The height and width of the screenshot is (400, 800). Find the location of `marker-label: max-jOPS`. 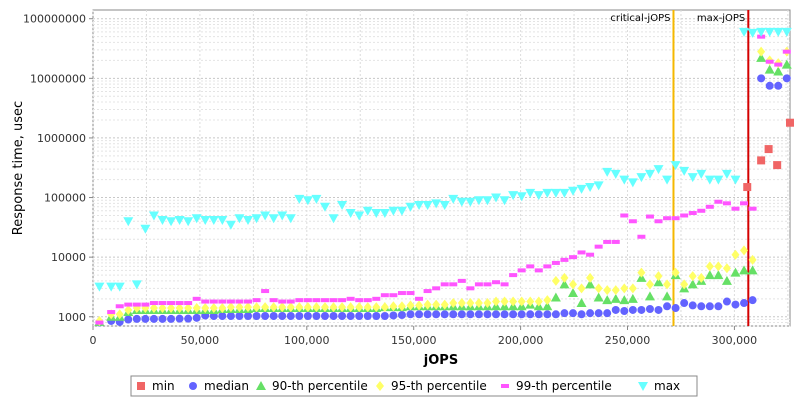

marker-label: max-jOPS is located at coordinates (721, 18).